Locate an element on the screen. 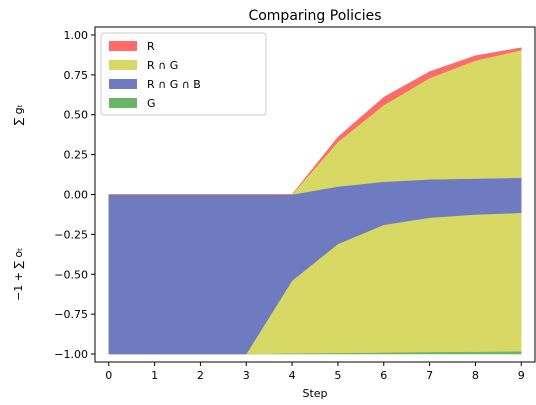 The height and width of the screenshot is (405, 536). y-tick-label: 1.00 is located at coordinates (76, 35).